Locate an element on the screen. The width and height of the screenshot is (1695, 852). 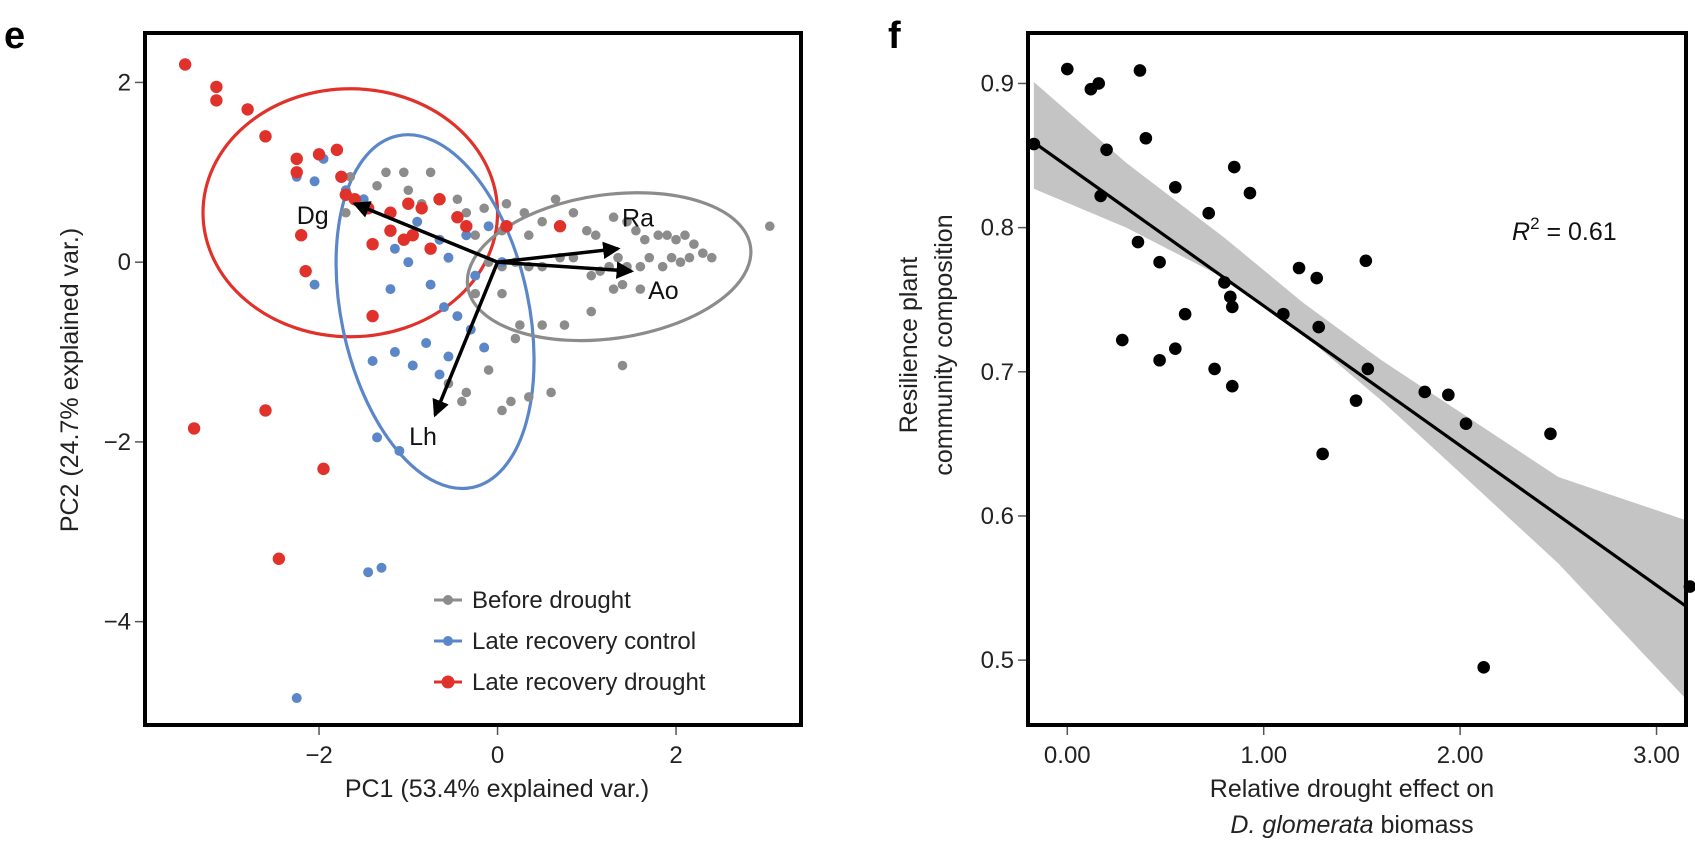
f-y-axis-label-line1: Resilience plant is located at coordinates (909, 345).